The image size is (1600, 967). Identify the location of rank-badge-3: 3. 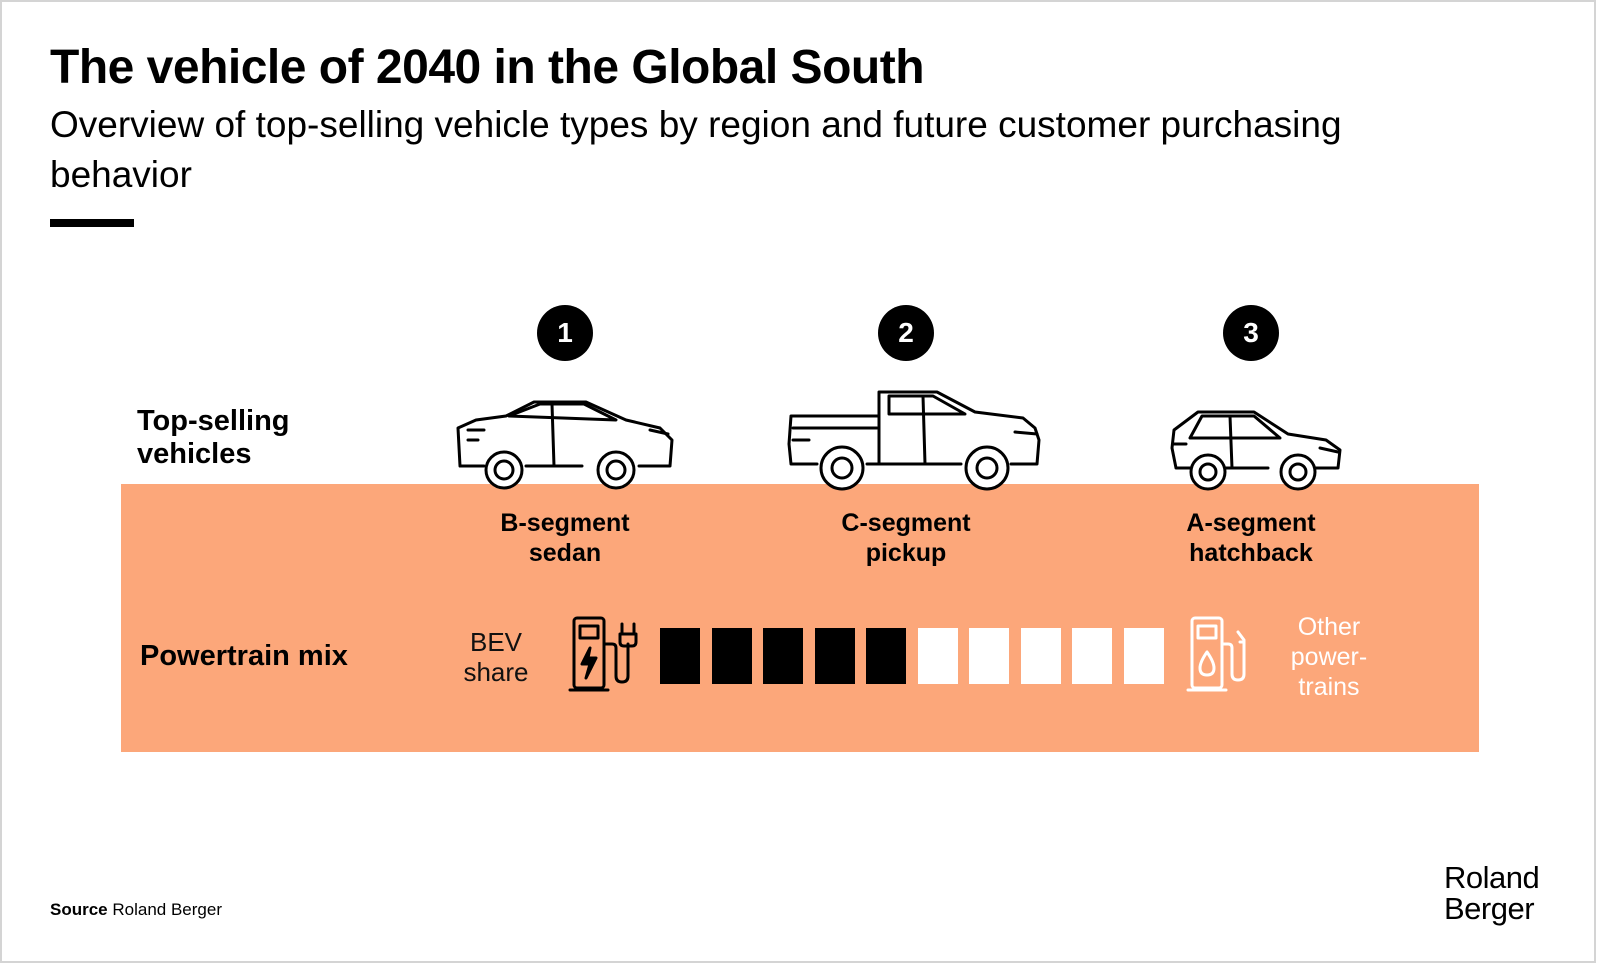
(1251, 333).